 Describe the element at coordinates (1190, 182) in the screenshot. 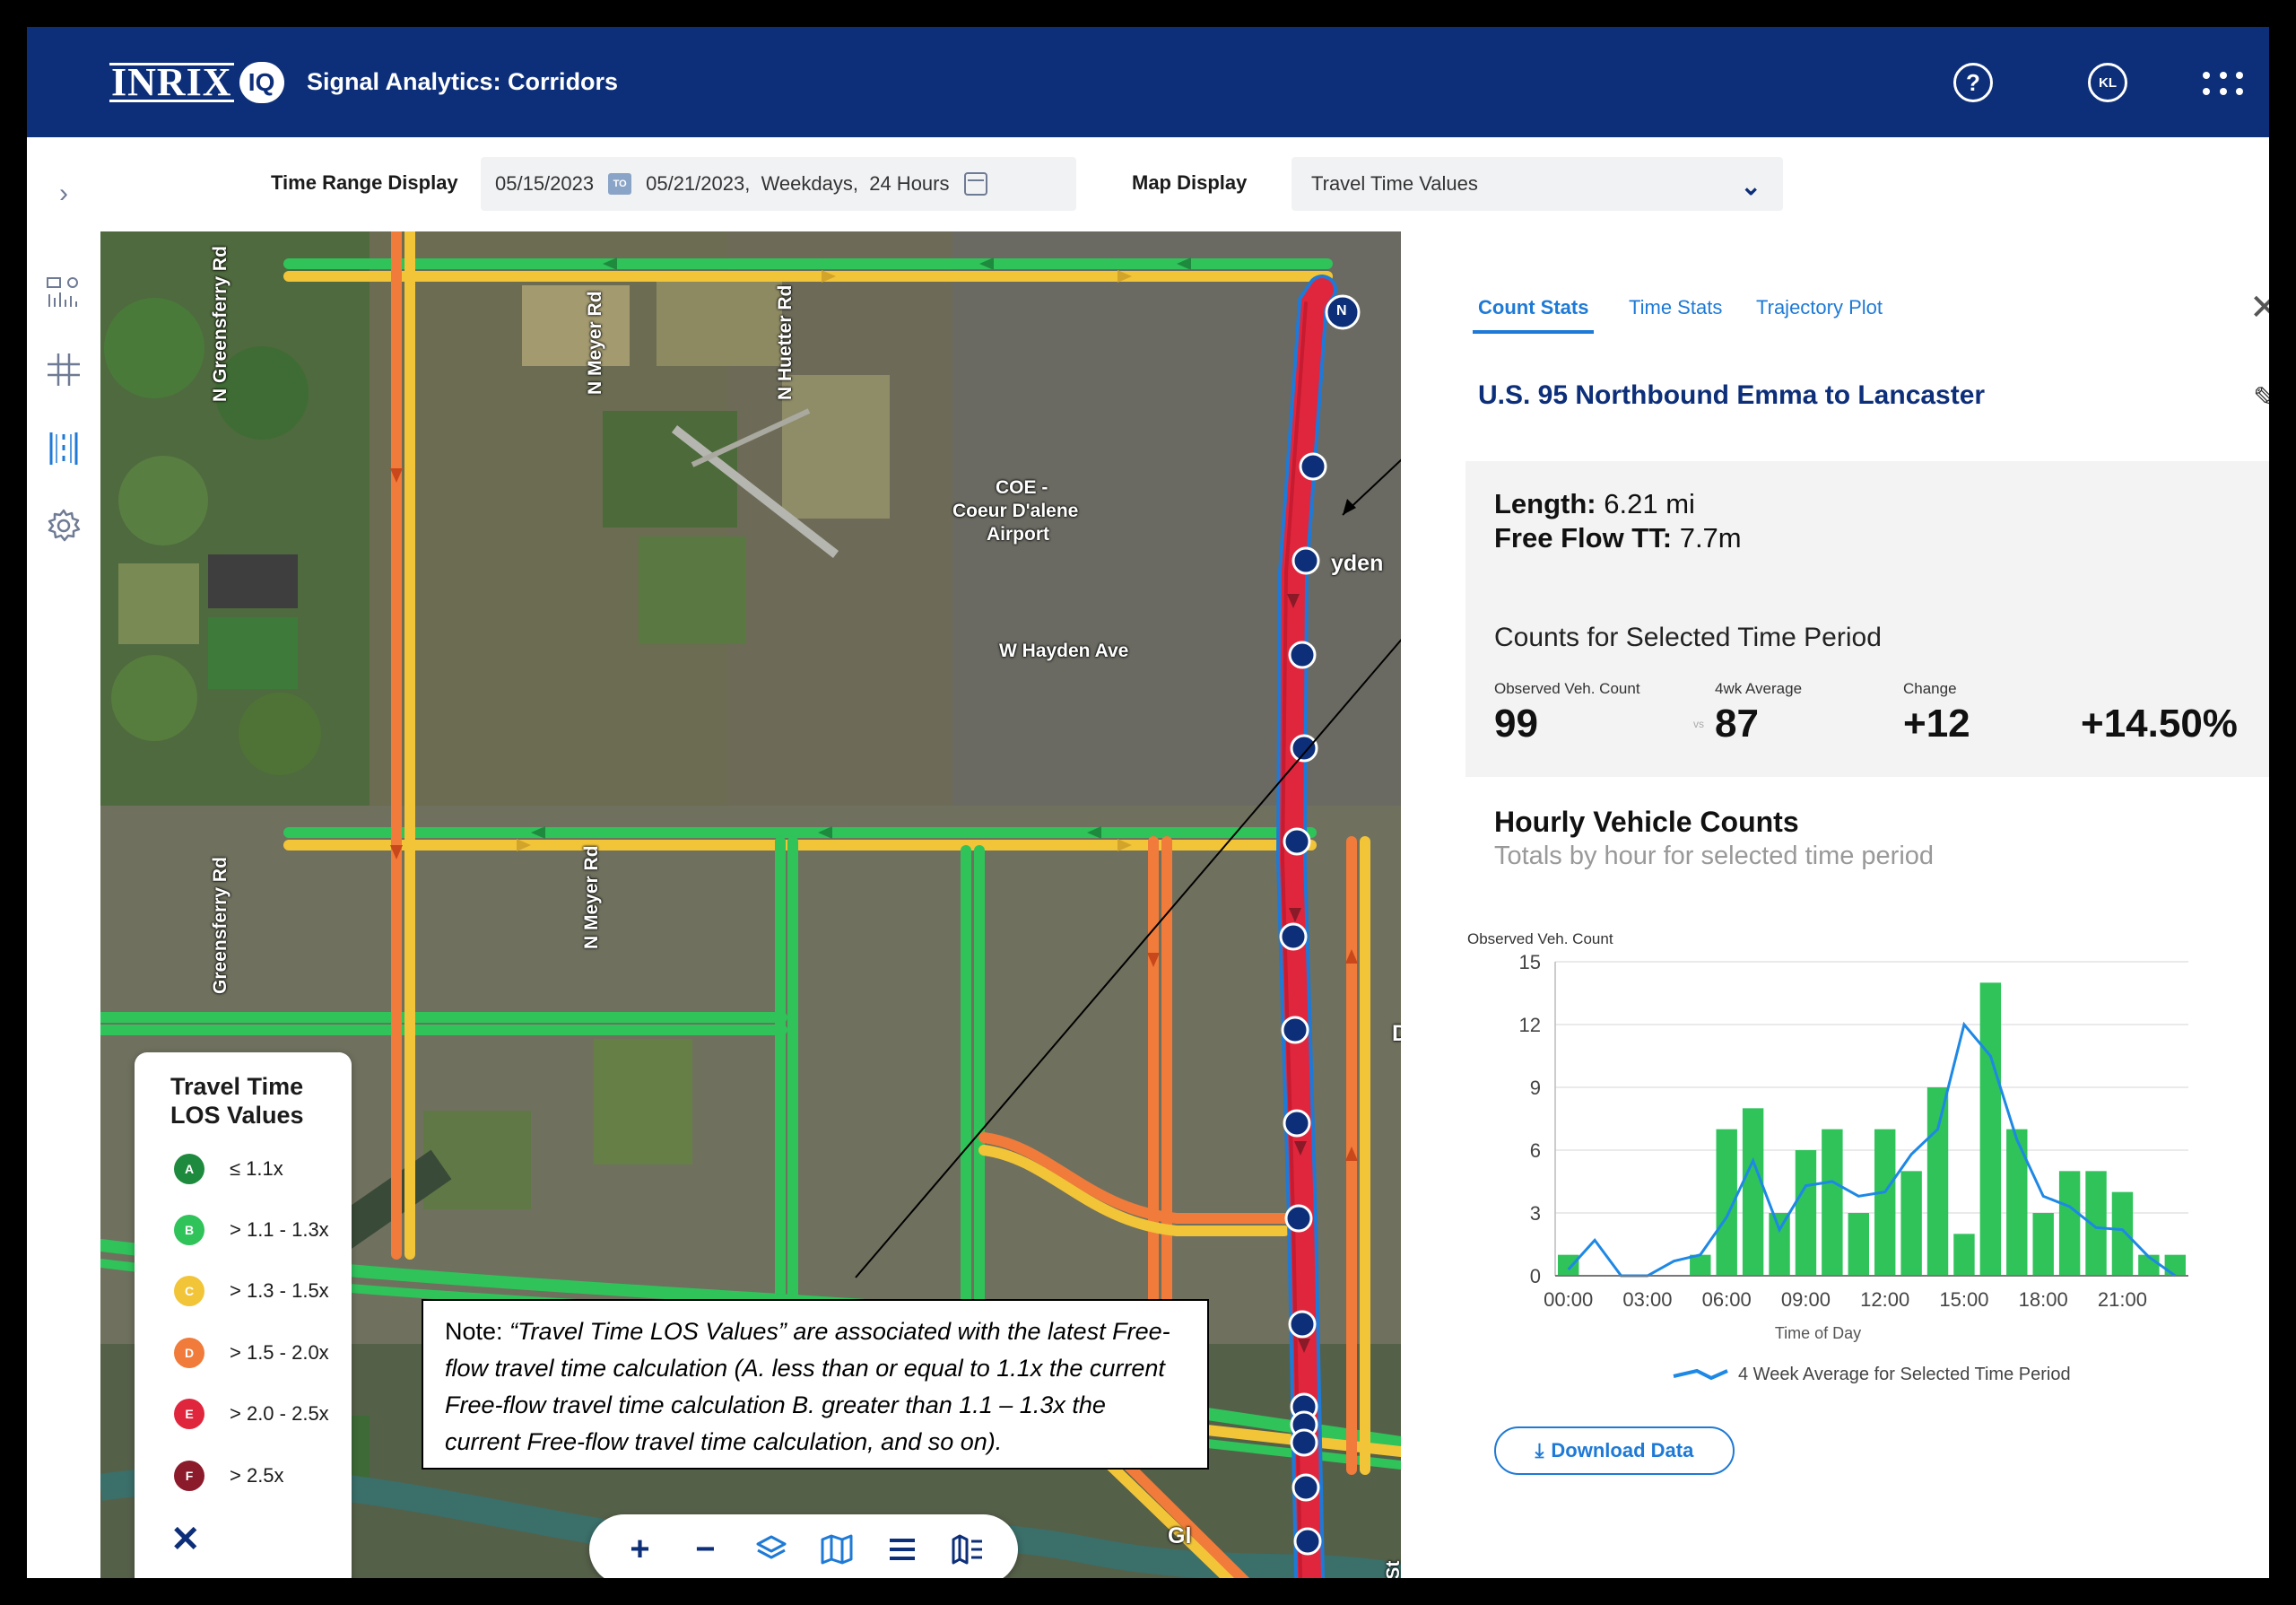

I see `map-display-label: Map Display` at that location.